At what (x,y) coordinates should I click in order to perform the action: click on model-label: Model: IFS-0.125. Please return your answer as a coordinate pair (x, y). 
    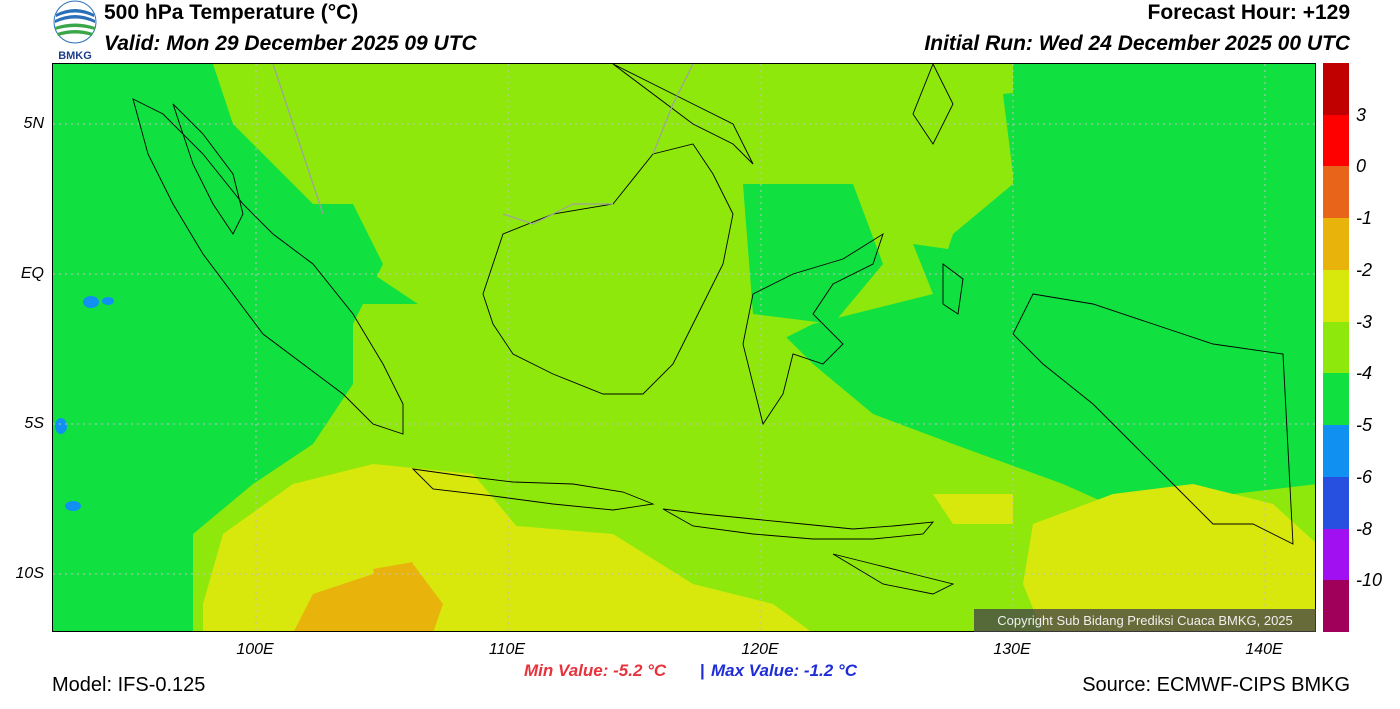
    Looking at the image, I should click on (129, 685).